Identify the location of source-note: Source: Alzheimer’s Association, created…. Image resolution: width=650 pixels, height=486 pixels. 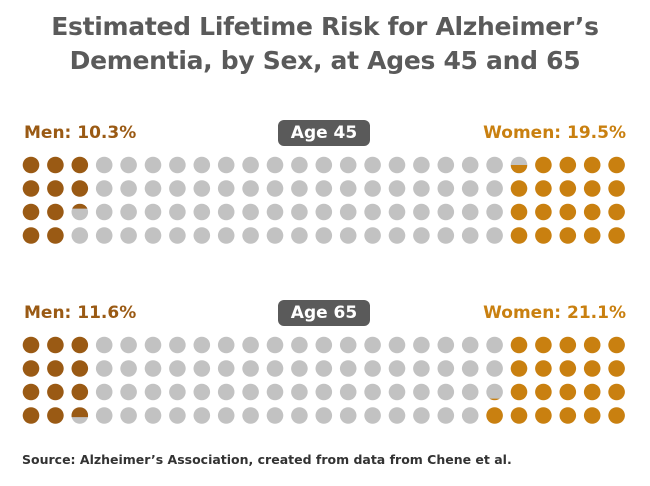
(267, 459).